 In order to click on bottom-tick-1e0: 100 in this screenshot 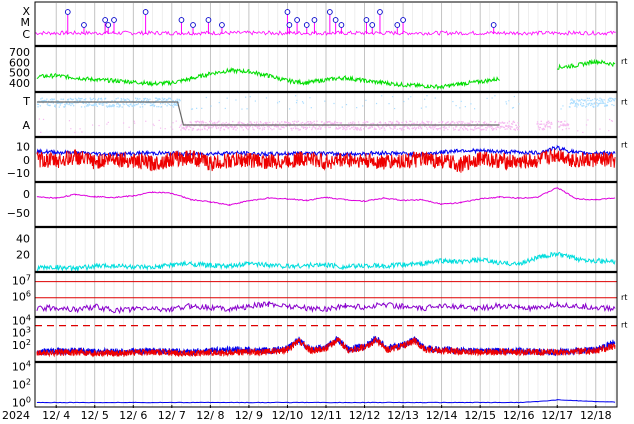, I will do `click(21, 402)`.